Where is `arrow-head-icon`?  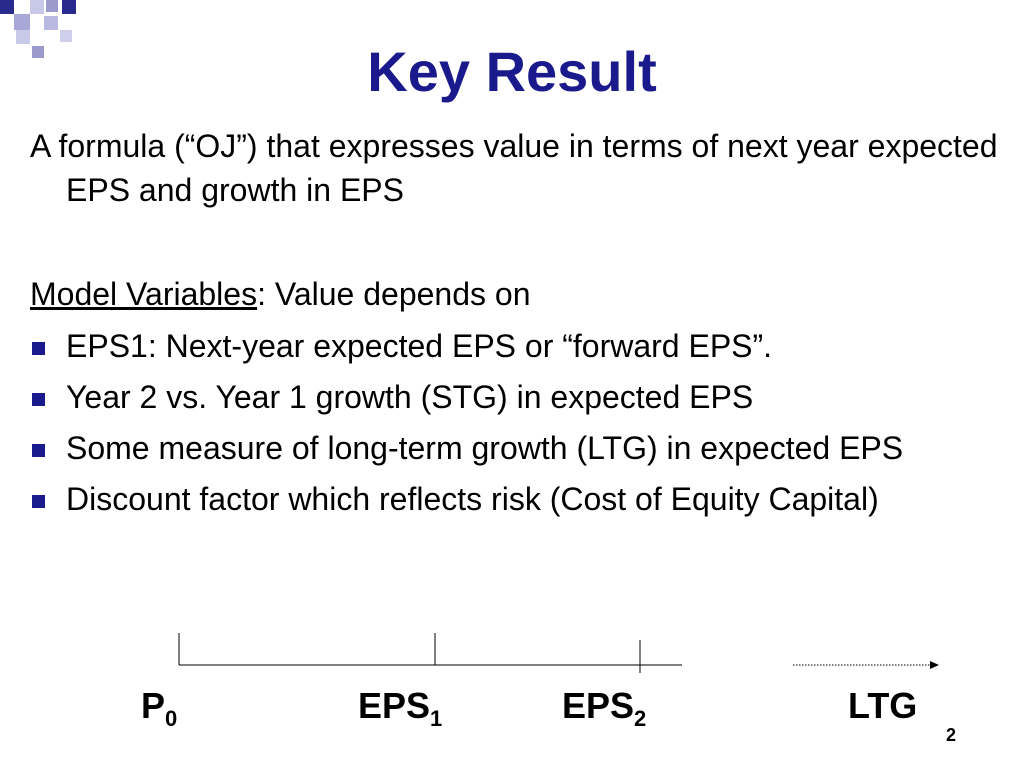 arrow-head-icon is located at coordinates (934, 665).